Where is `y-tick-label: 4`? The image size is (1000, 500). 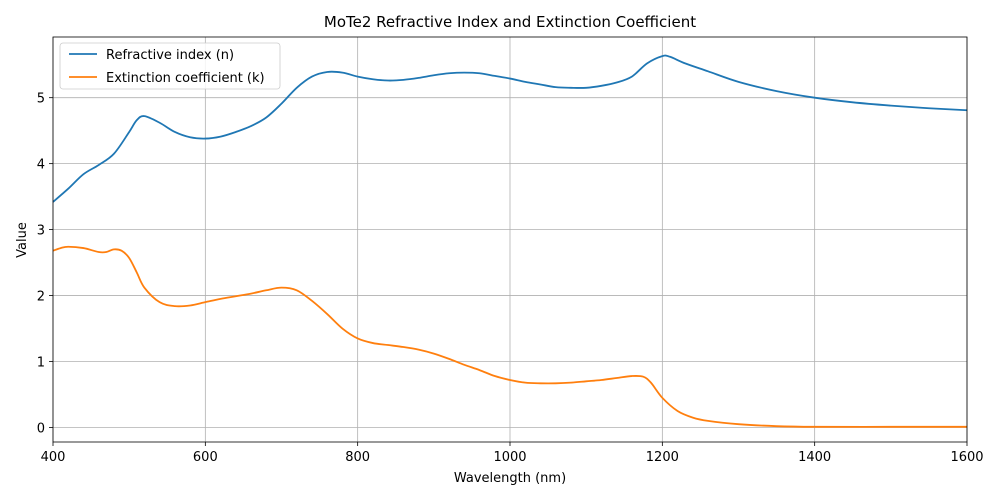
y-tick-label: 4 is located at coordinates (41, 165).